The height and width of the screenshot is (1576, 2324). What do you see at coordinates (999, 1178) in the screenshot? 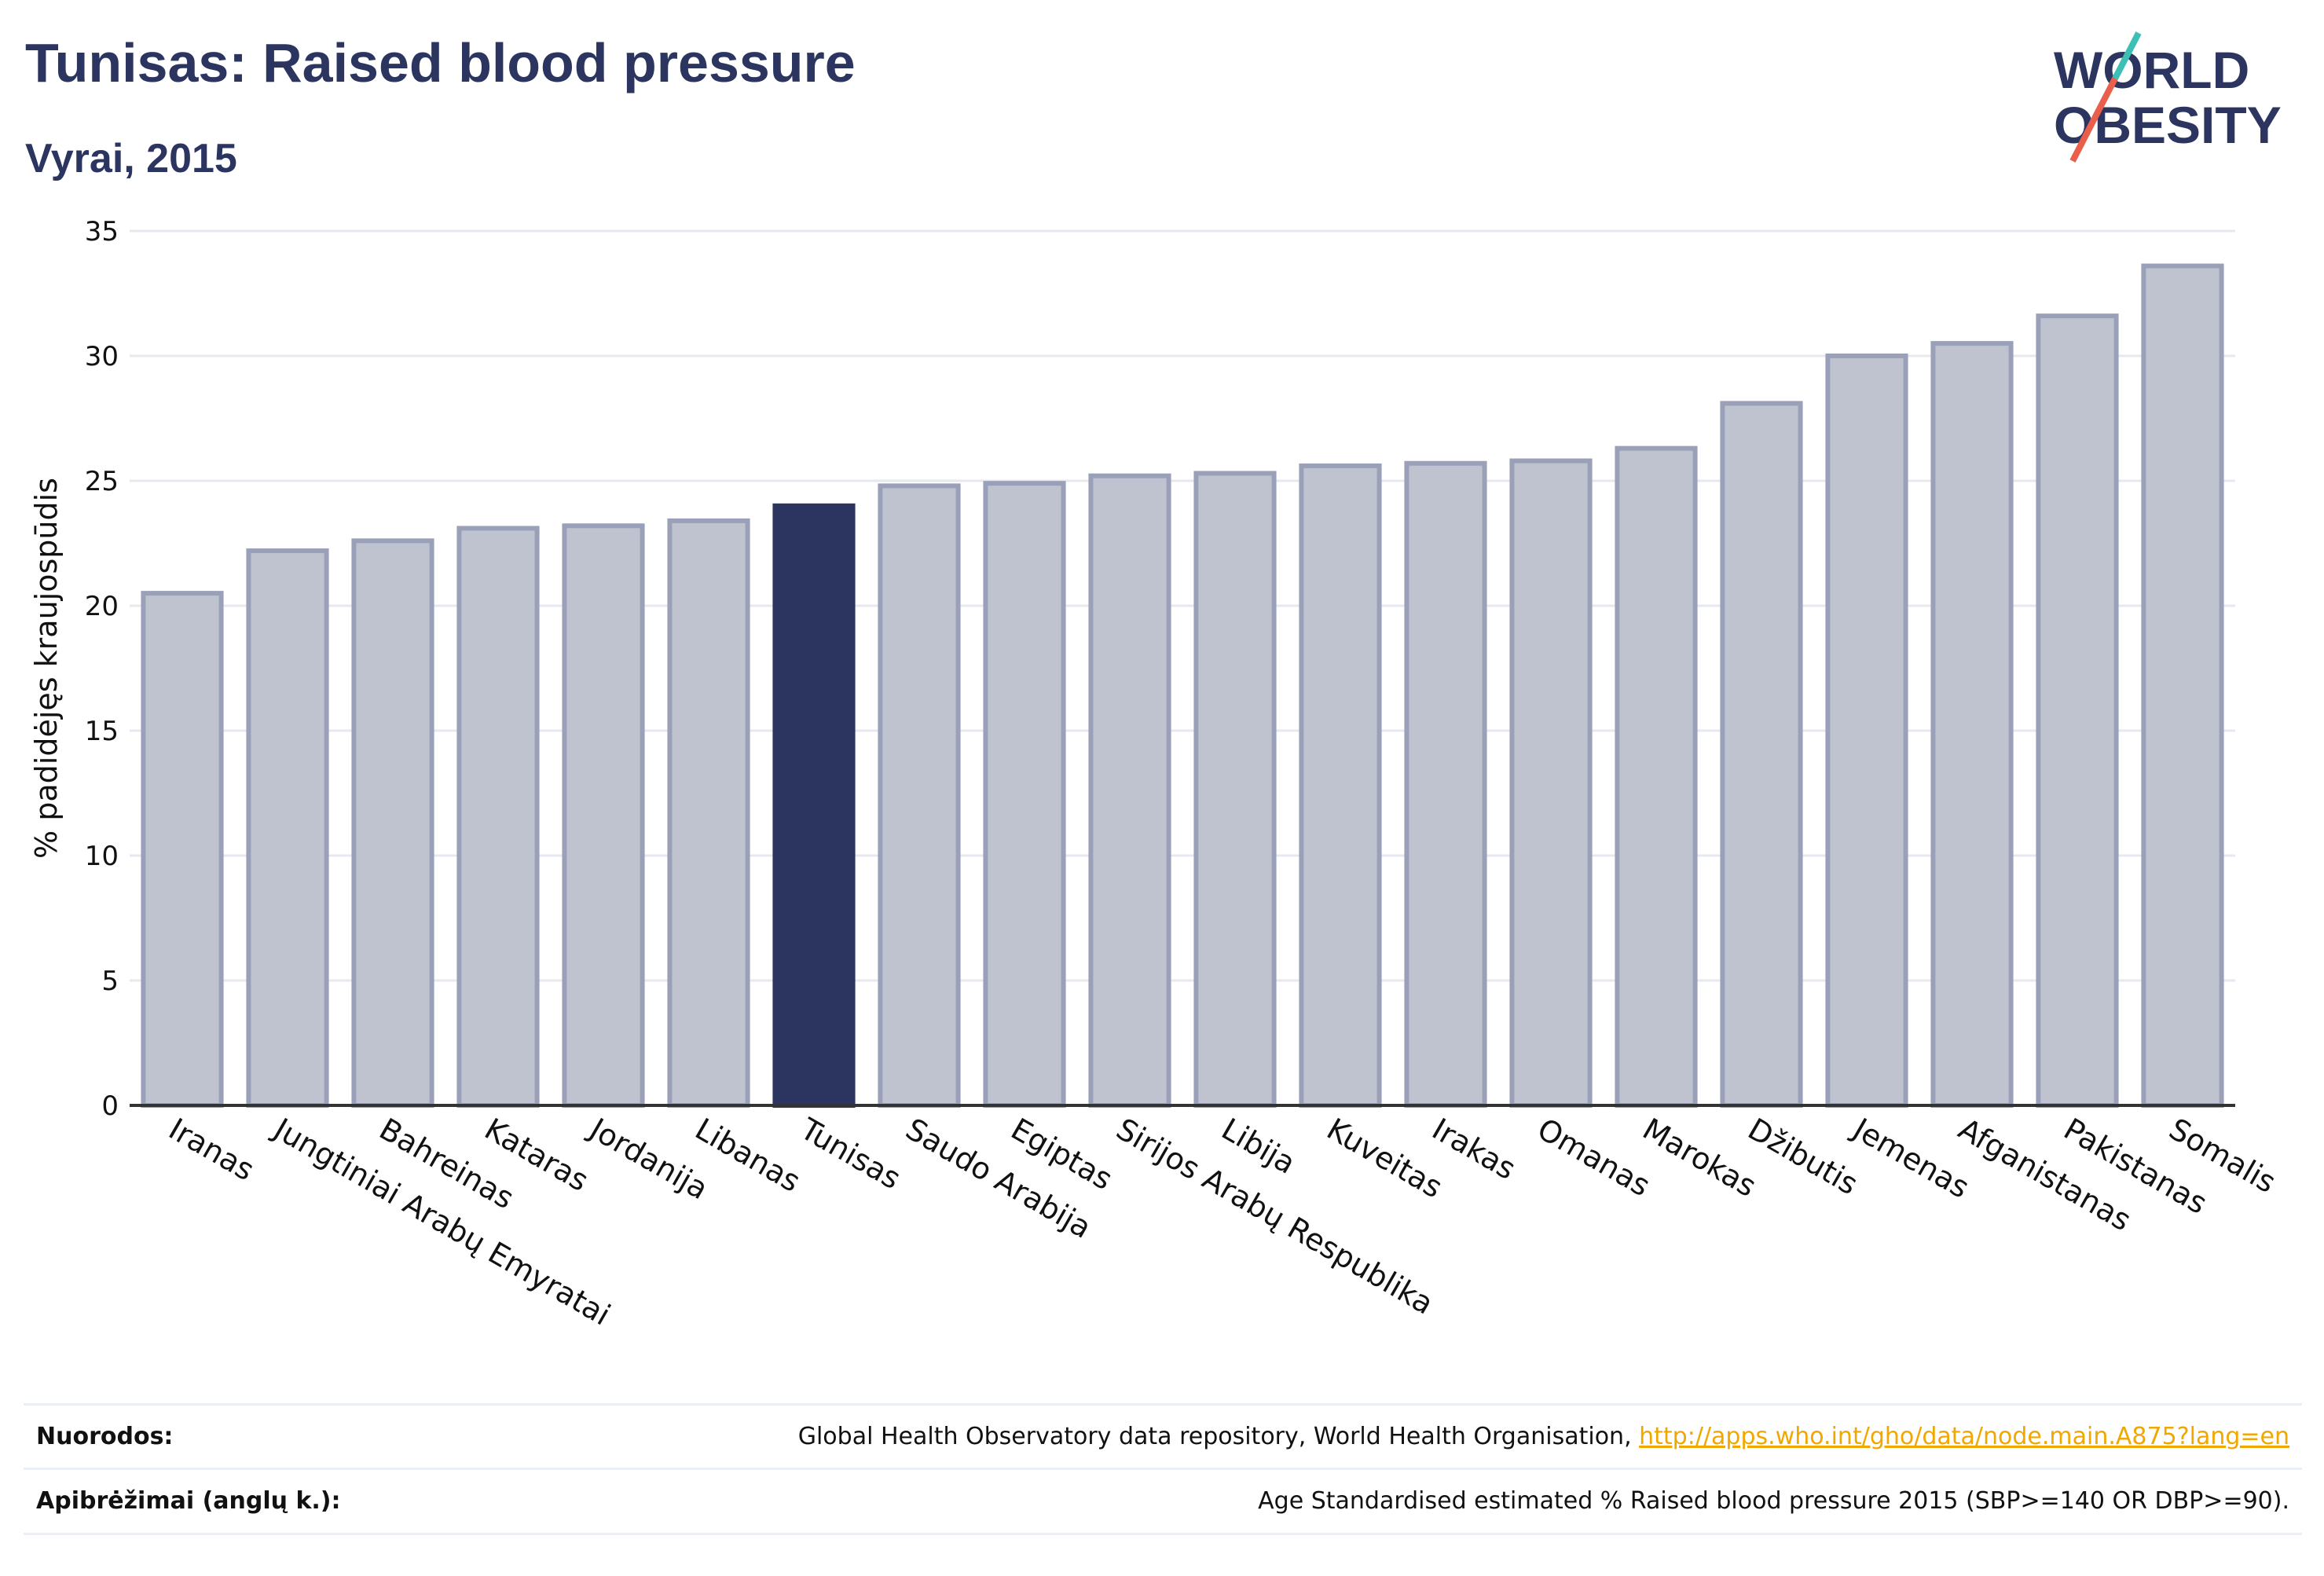
I see `x-tick-label: Saudo Arabija` at bounding box center [999, 1178].